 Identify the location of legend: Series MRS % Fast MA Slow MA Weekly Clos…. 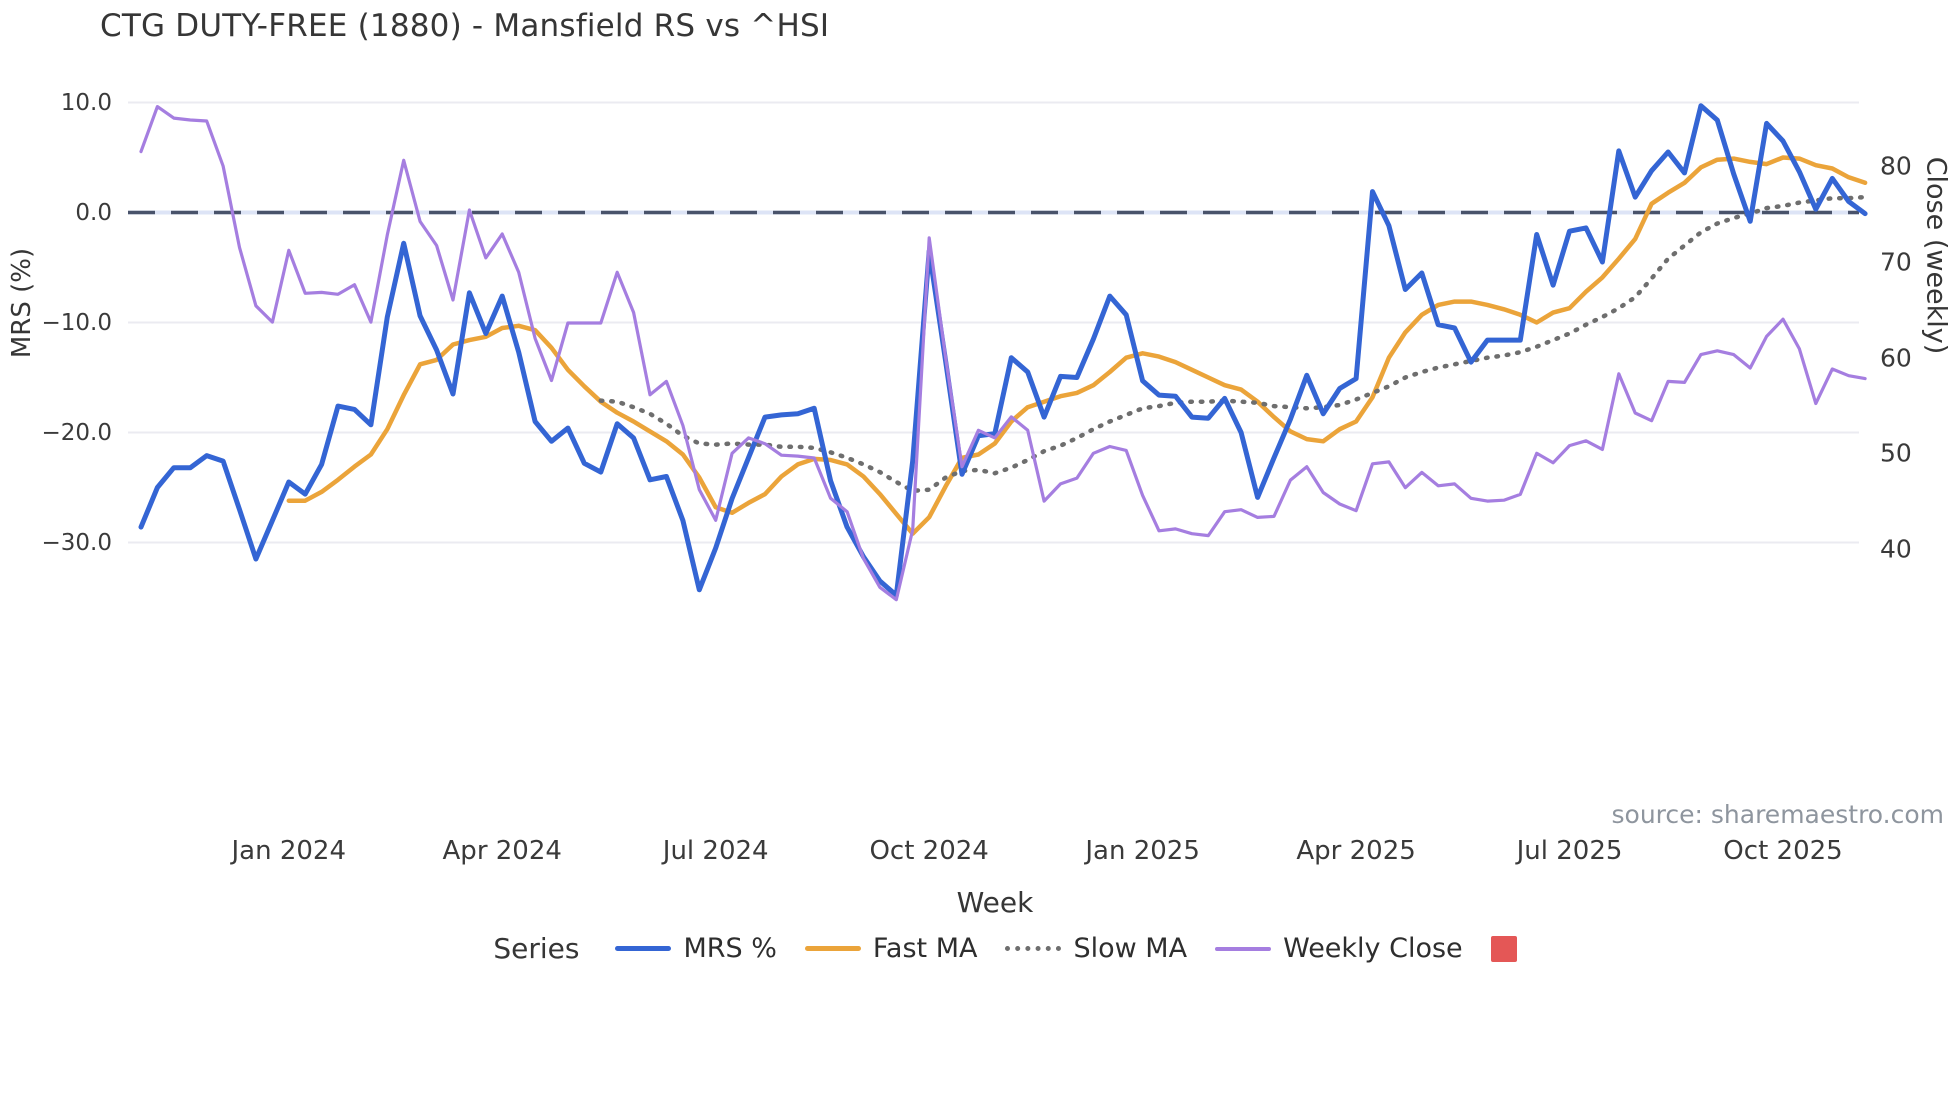
(980, 948).